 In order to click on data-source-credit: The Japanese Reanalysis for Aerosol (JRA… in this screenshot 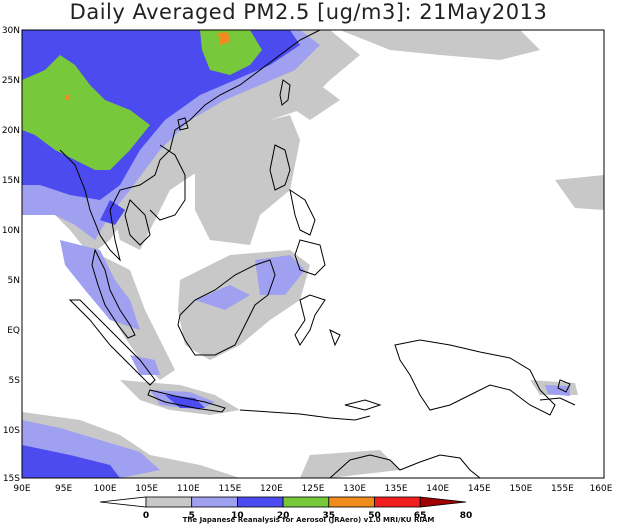, I will do `click(308, 520)`.